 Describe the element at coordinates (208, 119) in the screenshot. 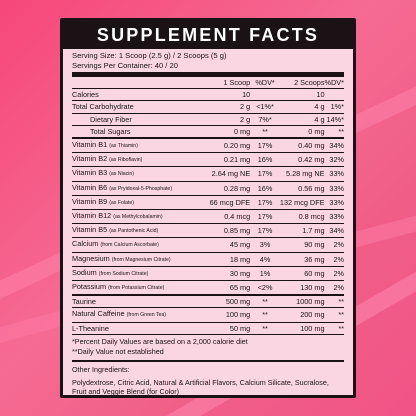

I see `nutrient-row: Dietary Fiber 2 g 7%* 4 g 14%*` at that location.